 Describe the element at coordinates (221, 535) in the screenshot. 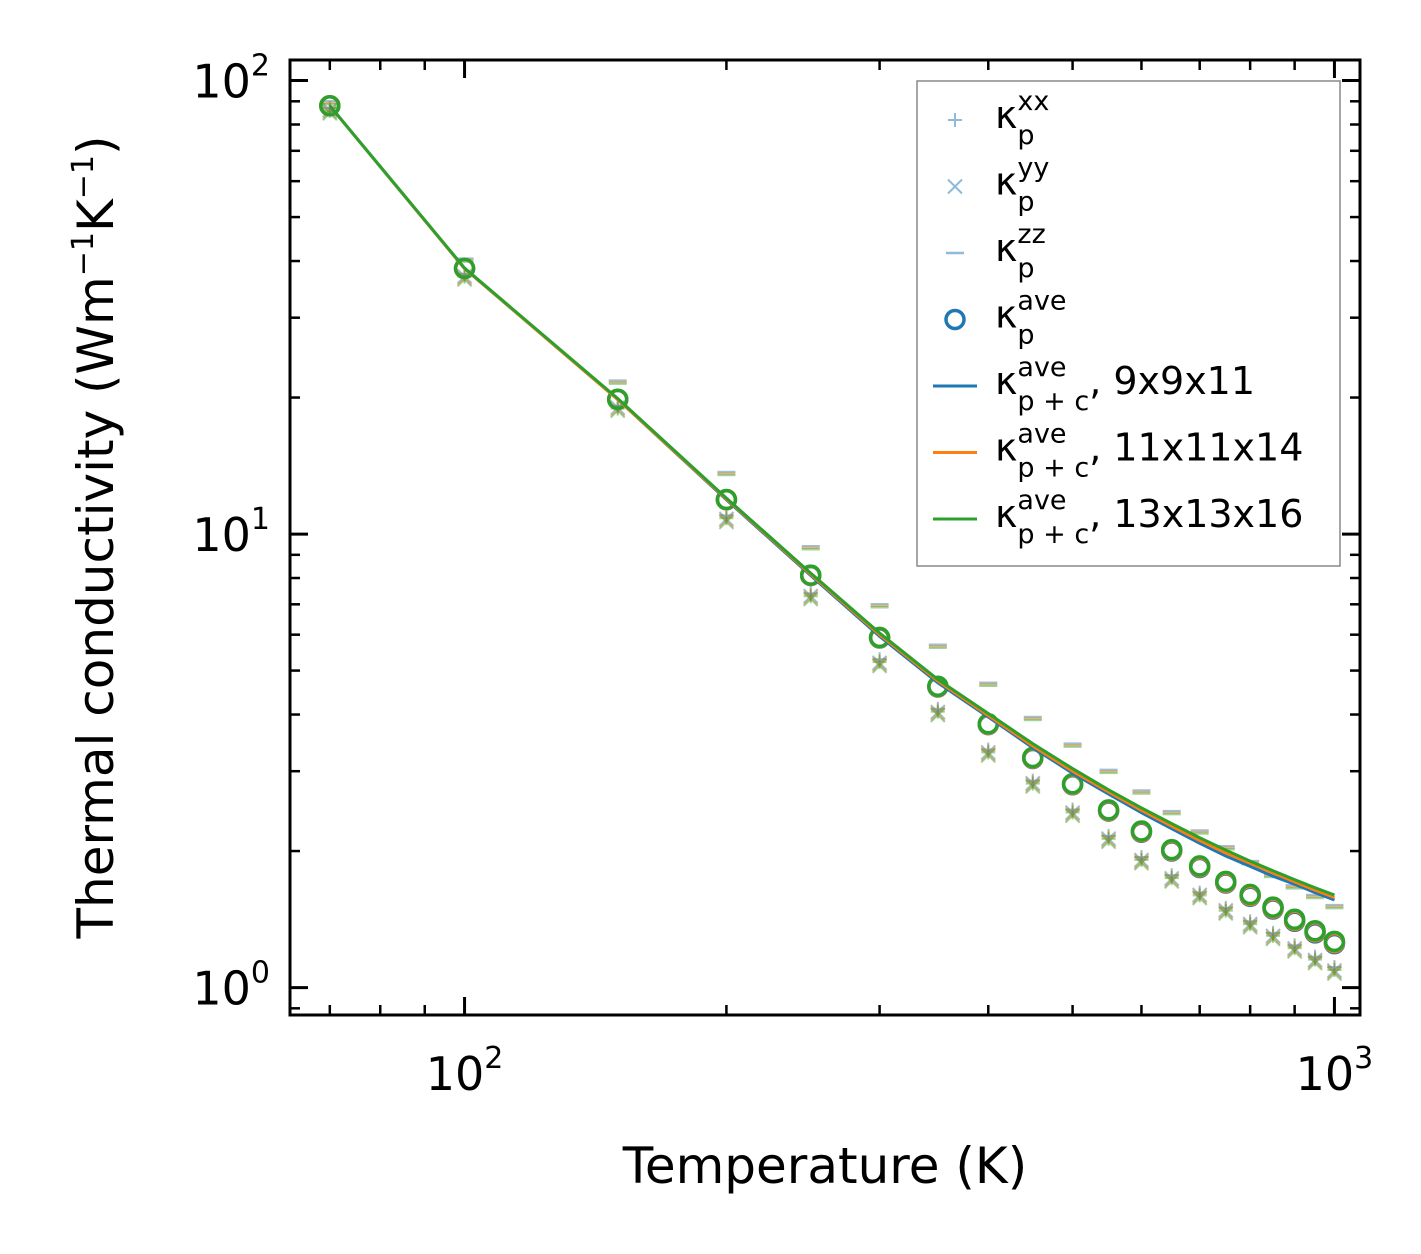

I see `y-tick-label-base: 10` at that location.